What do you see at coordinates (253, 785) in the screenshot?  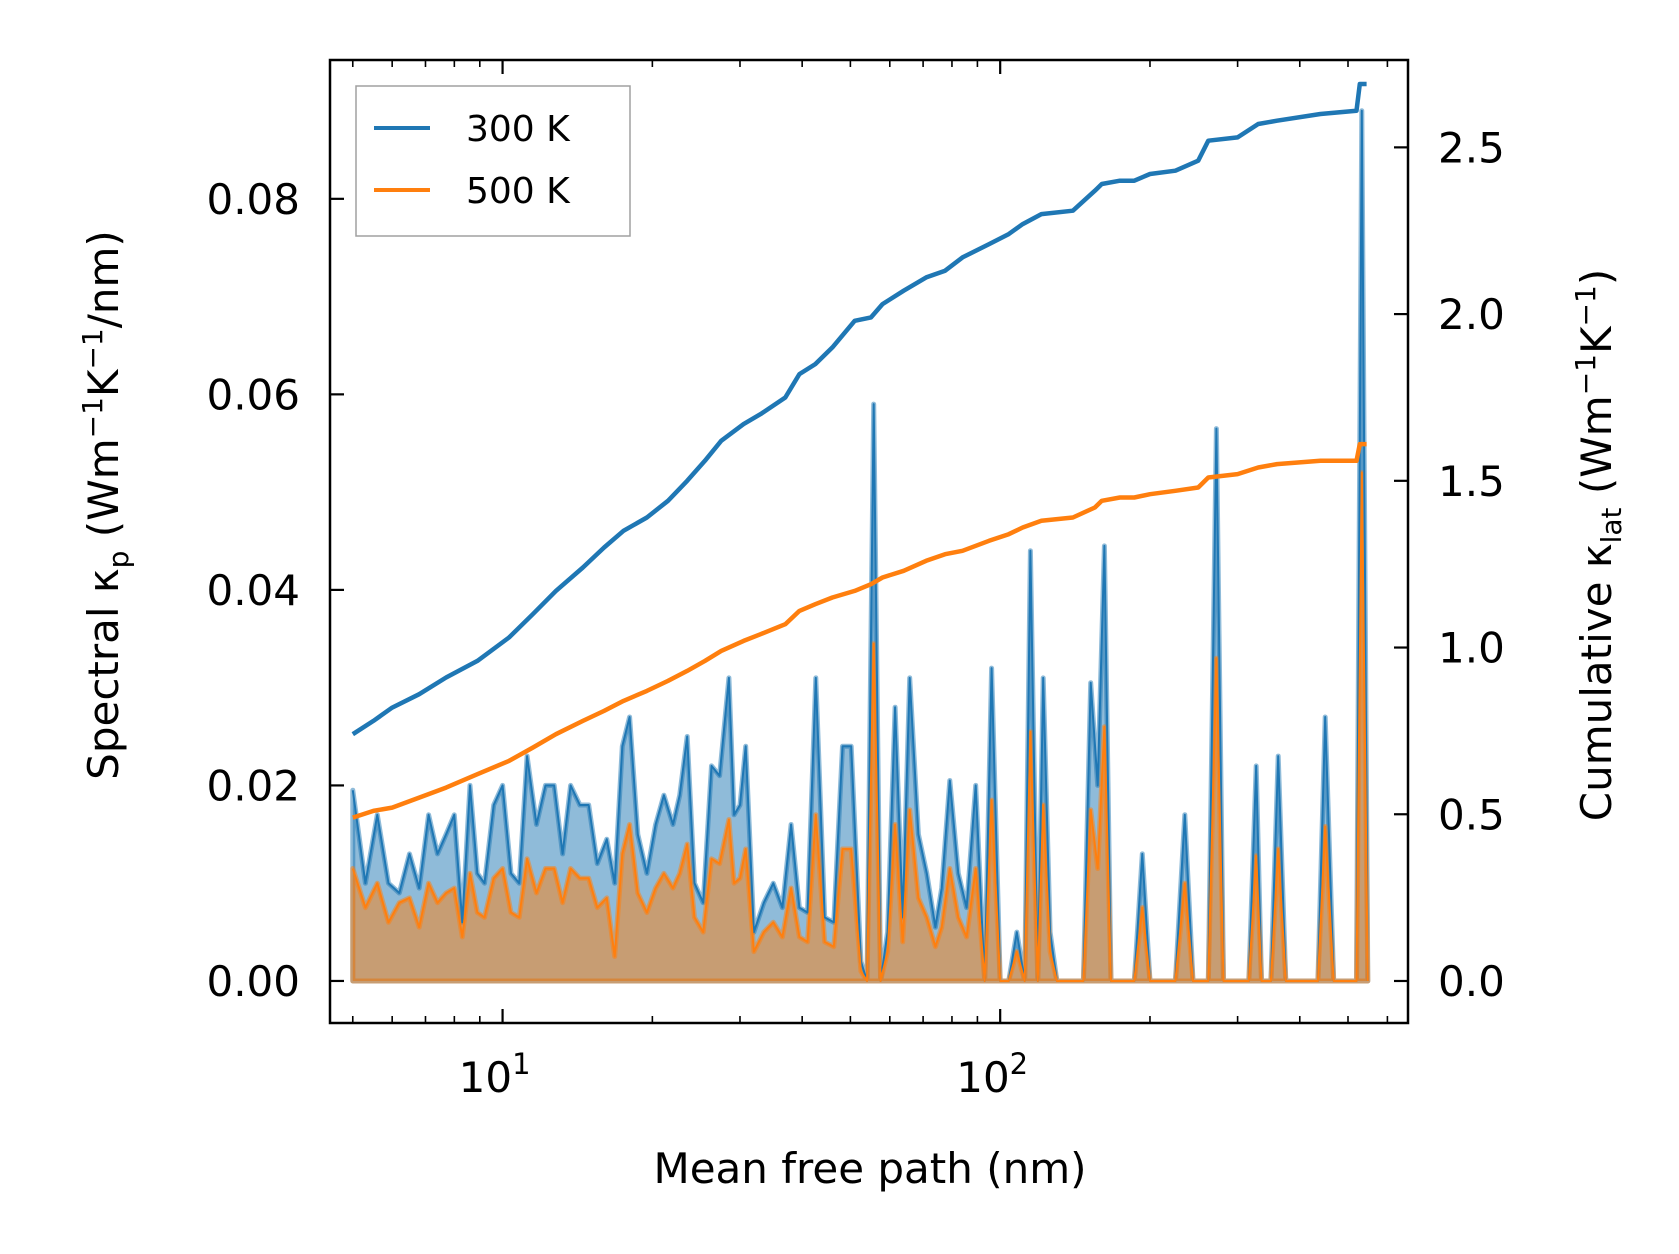 I see `y-left-tick-label: 0.02` at bounding box center [253, 785].